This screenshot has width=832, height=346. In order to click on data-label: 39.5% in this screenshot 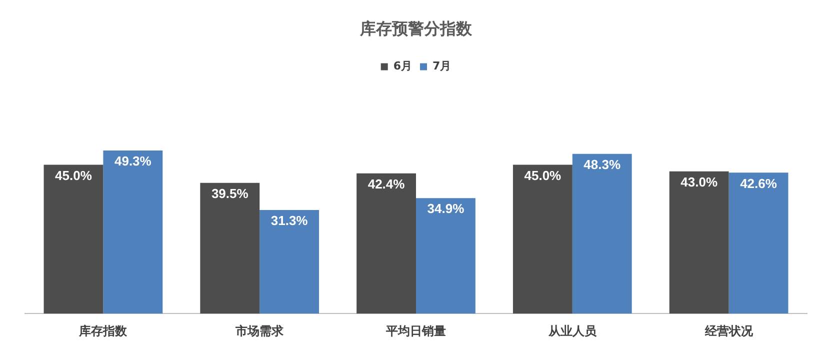, I will do `click(230, 194)`.